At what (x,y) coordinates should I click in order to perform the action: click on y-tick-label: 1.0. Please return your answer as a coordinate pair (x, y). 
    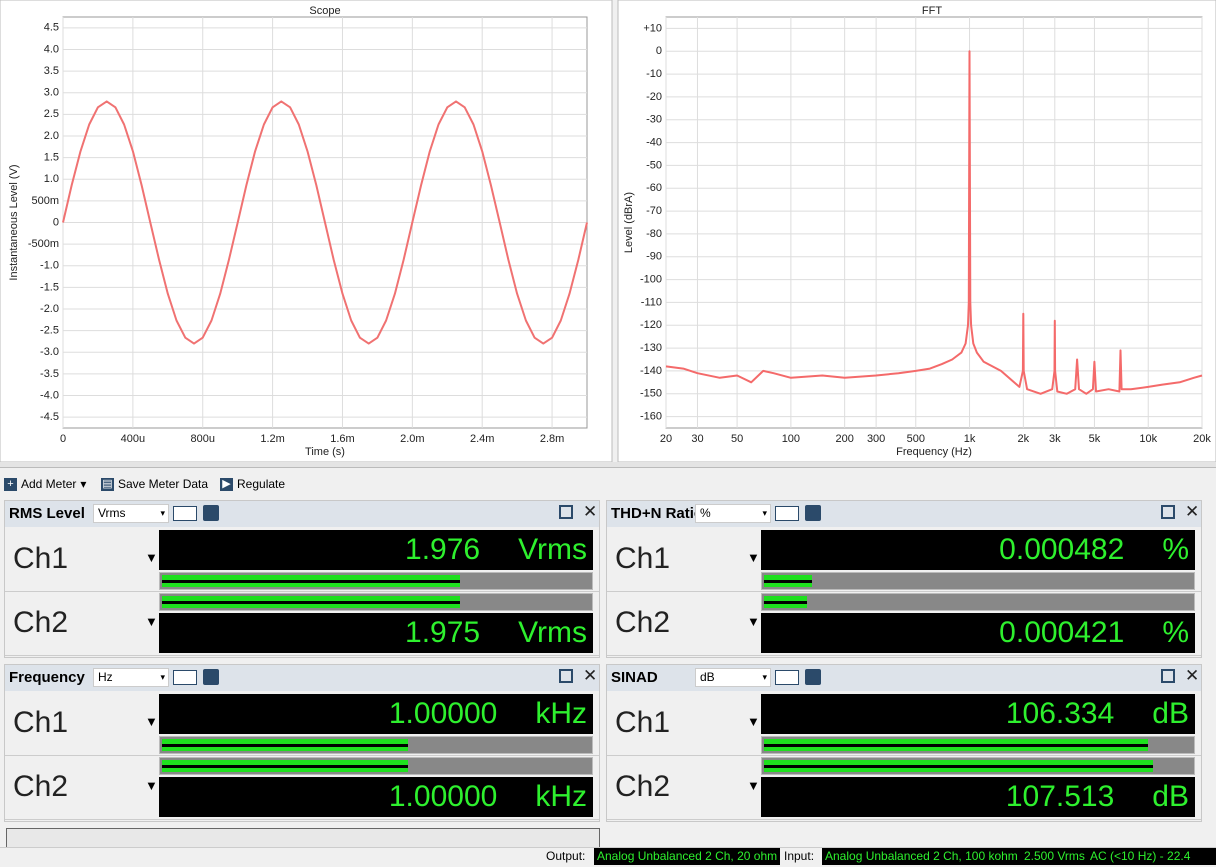
    Looking at the image, I should click on (51, 179).